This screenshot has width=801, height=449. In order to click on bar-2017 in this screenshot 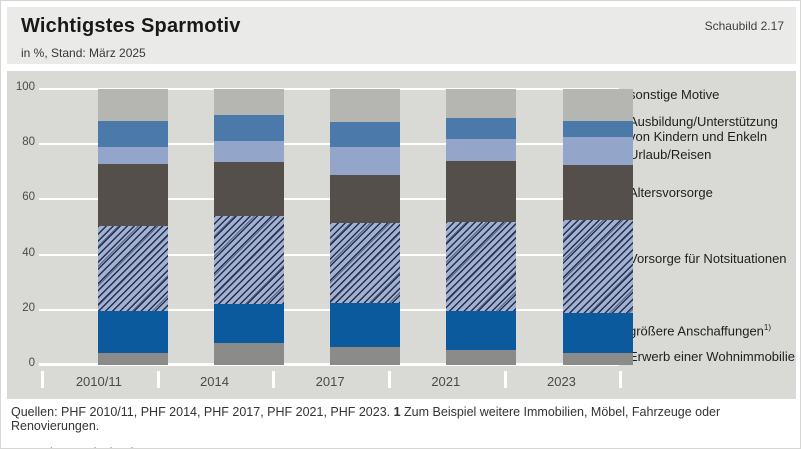, I will do `click(365, 227)`.